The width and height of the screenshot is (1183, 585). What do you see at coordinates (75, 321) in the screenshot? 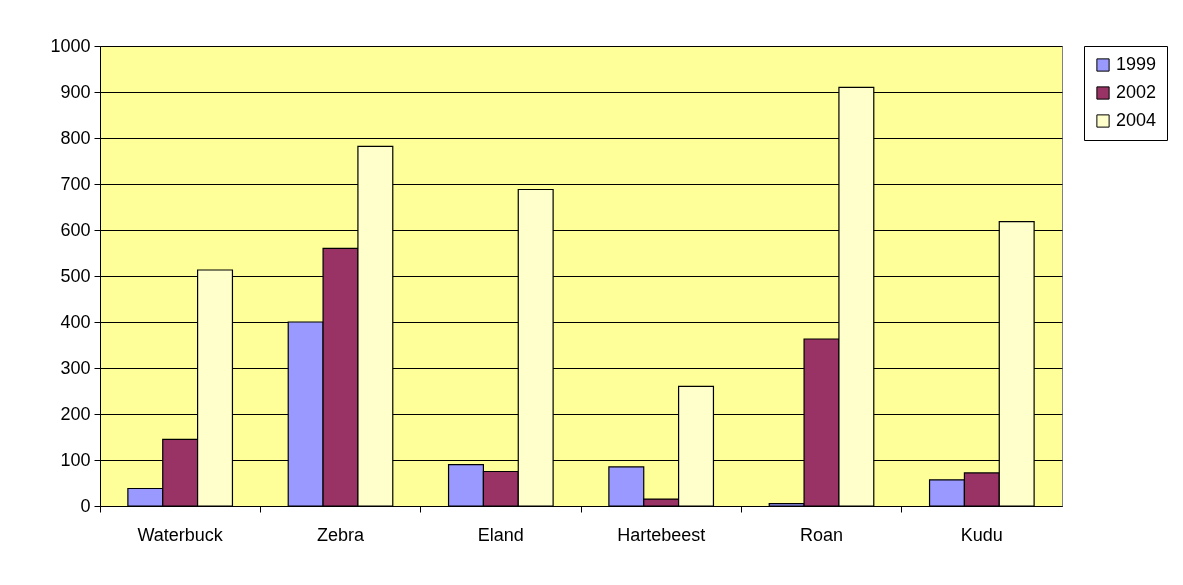
I see `y-tick-label: 400` at bounding box center [75, 321].